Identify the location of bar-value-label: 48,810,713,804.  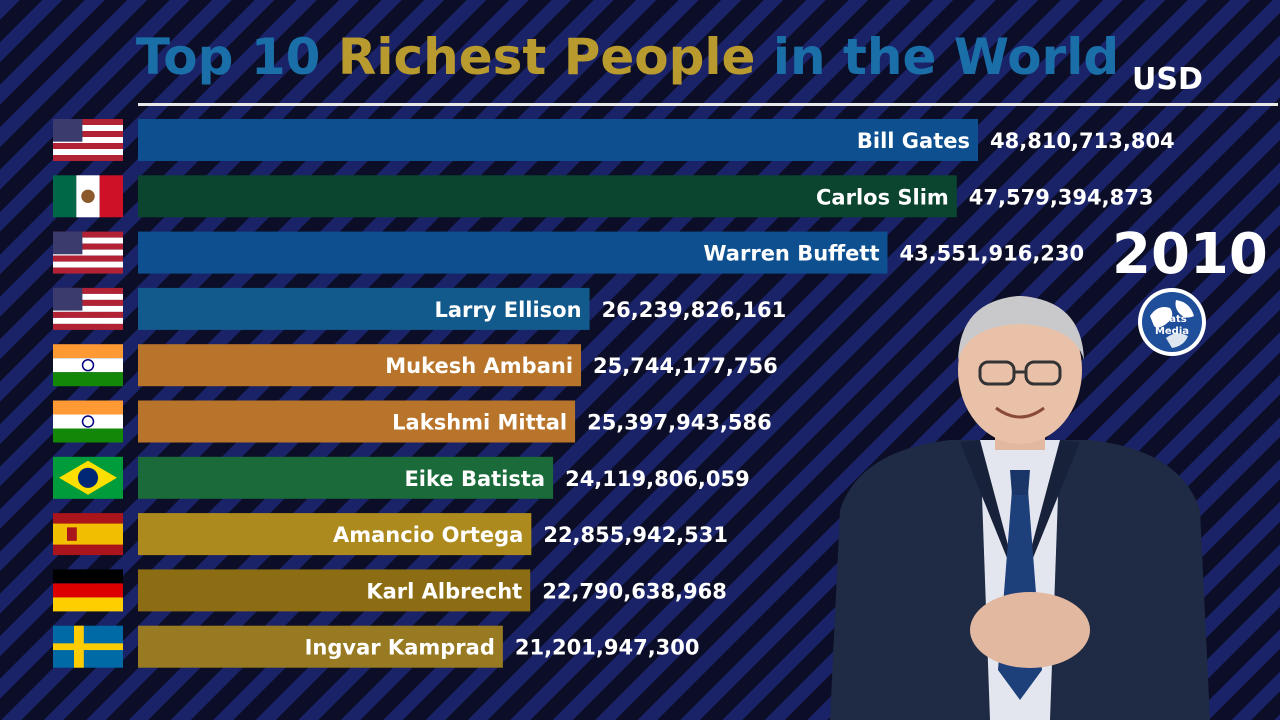
(1082, 141).